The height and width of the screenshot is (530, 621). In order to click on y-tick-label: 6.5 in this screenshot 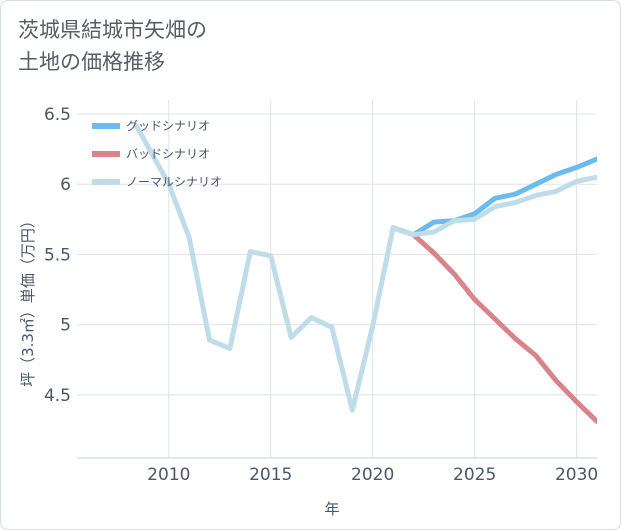, I will do `click(57, 115)`.